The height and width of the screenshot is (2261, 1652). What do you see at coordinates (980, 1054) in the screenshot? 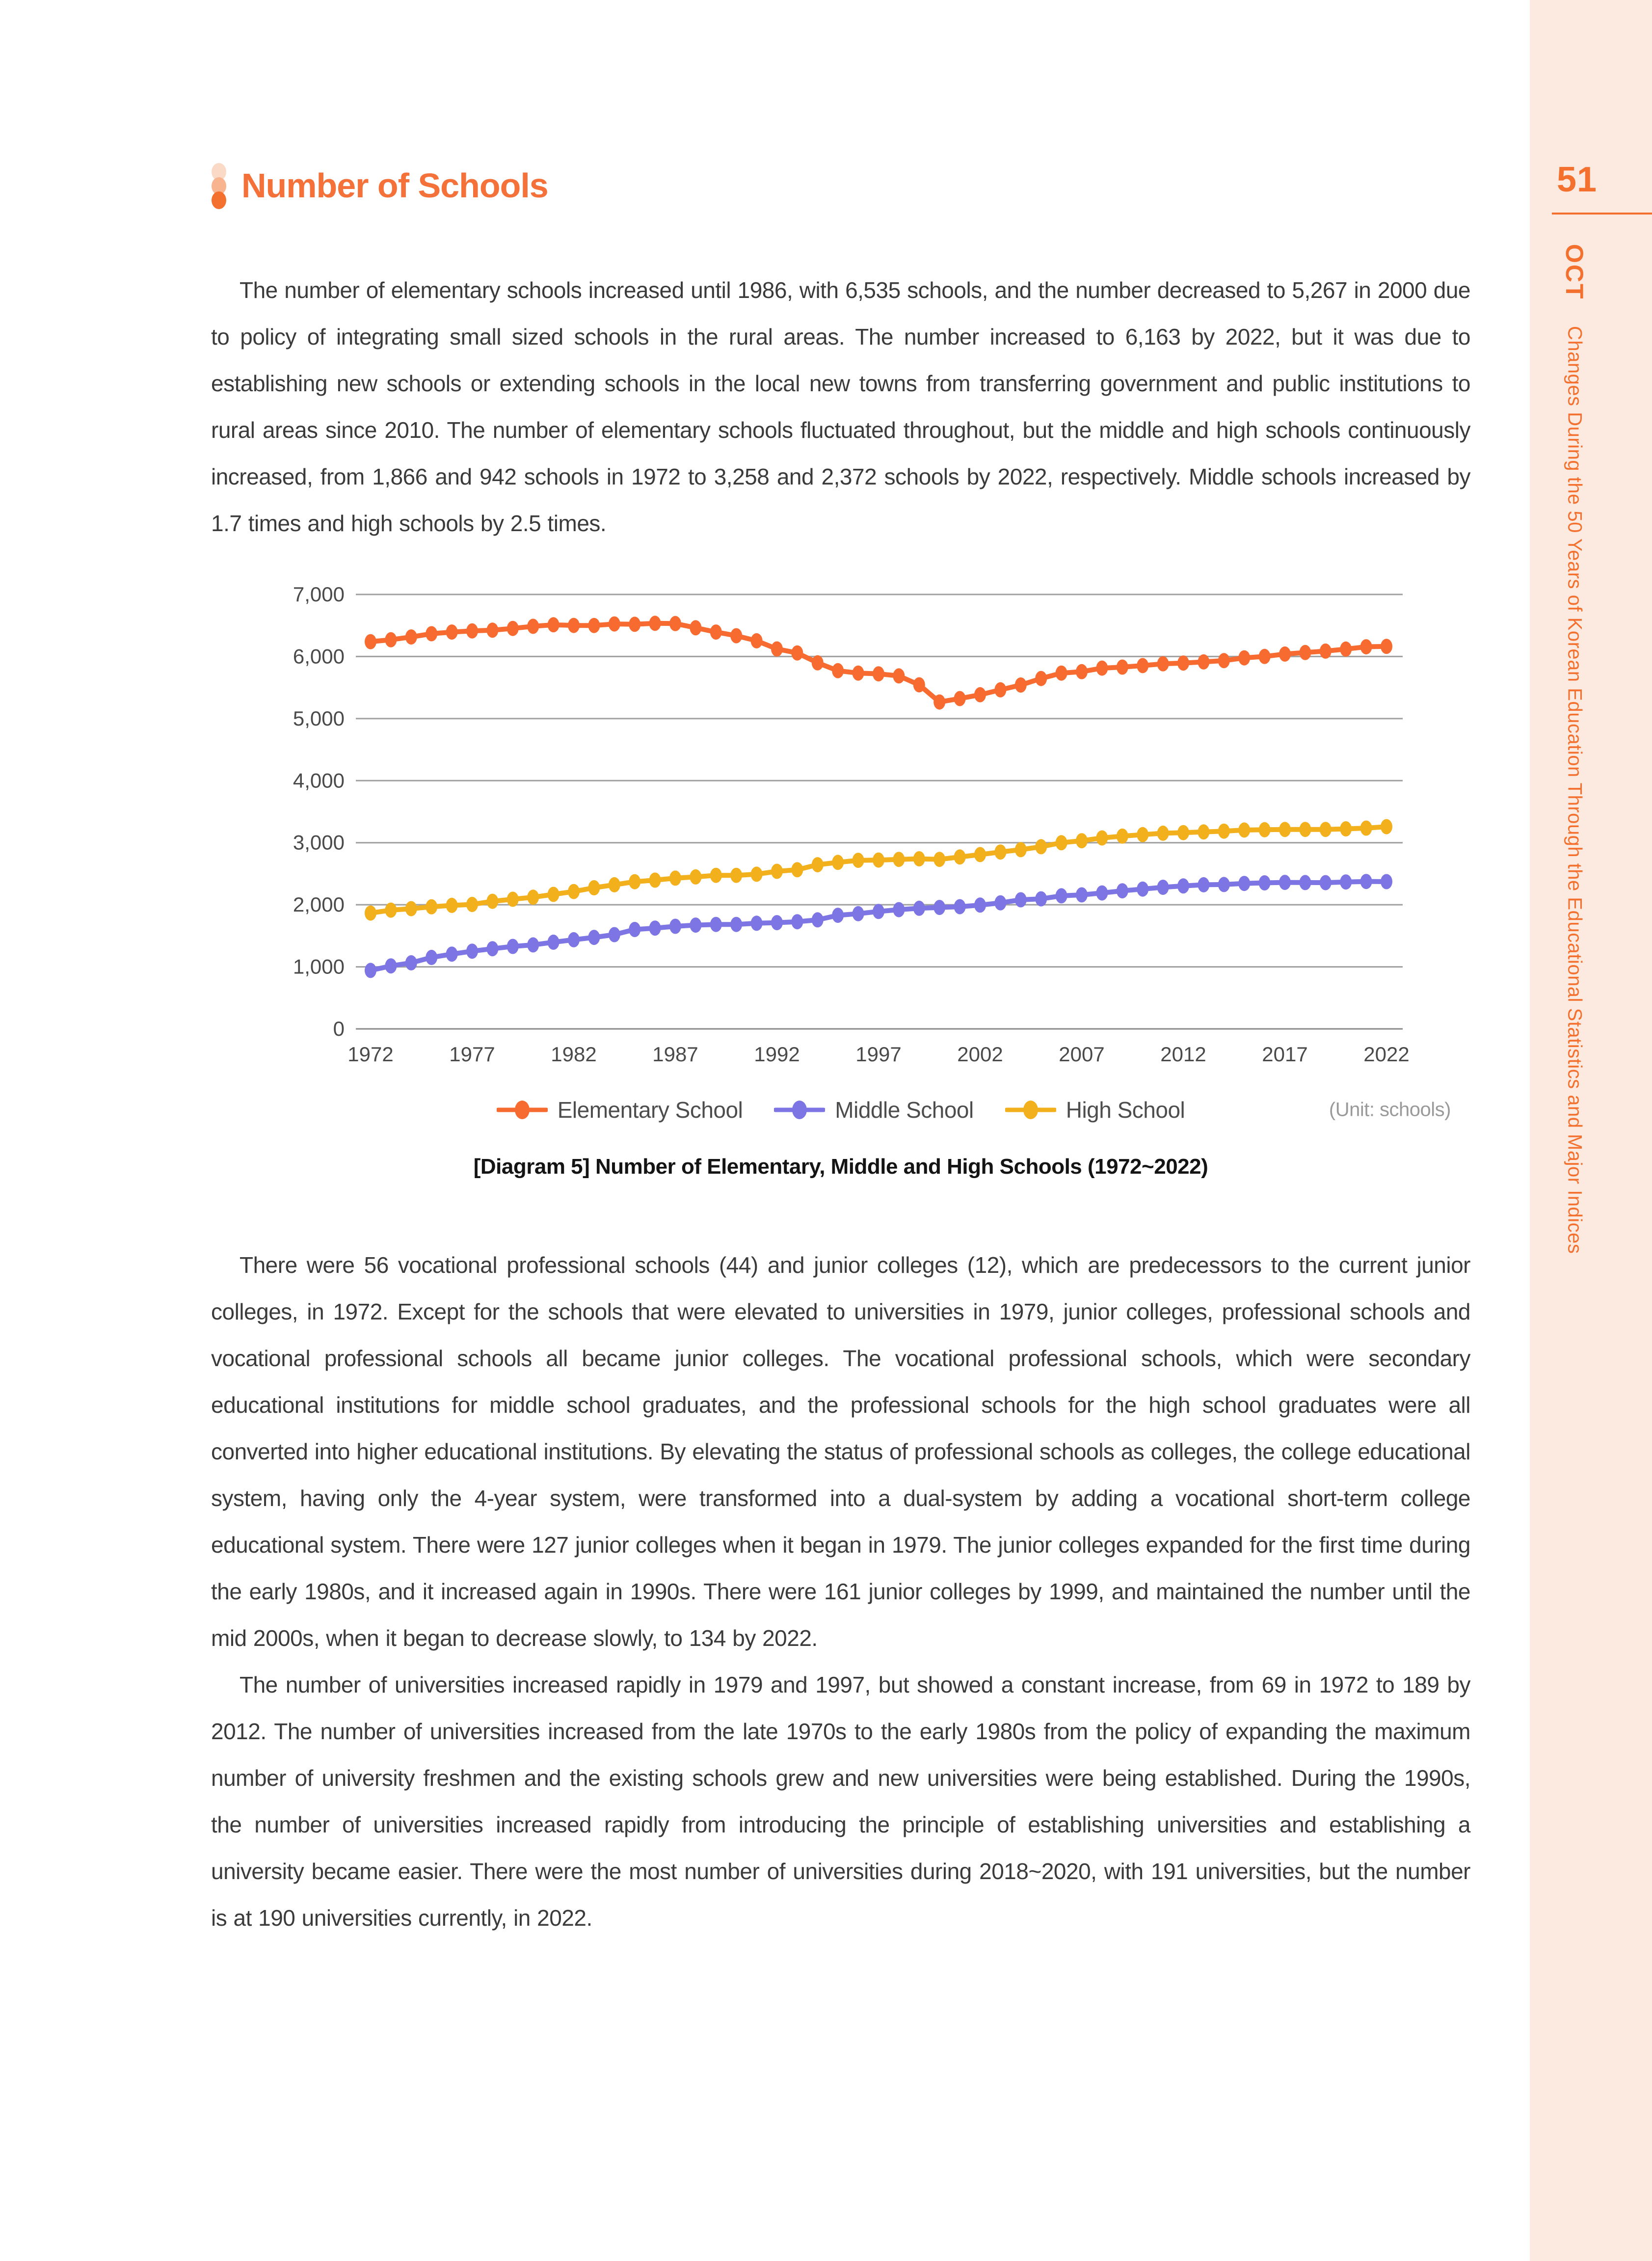
I see `x-tick-2002: 2002` at bounding box center [980, 1054].